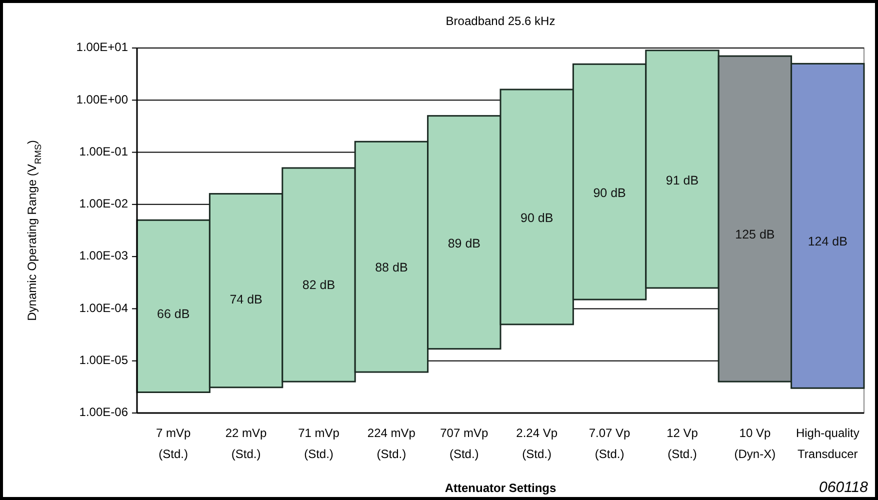  I want to click on x-tick-label: 2.24 Vp (Std.), so click(537, 443).